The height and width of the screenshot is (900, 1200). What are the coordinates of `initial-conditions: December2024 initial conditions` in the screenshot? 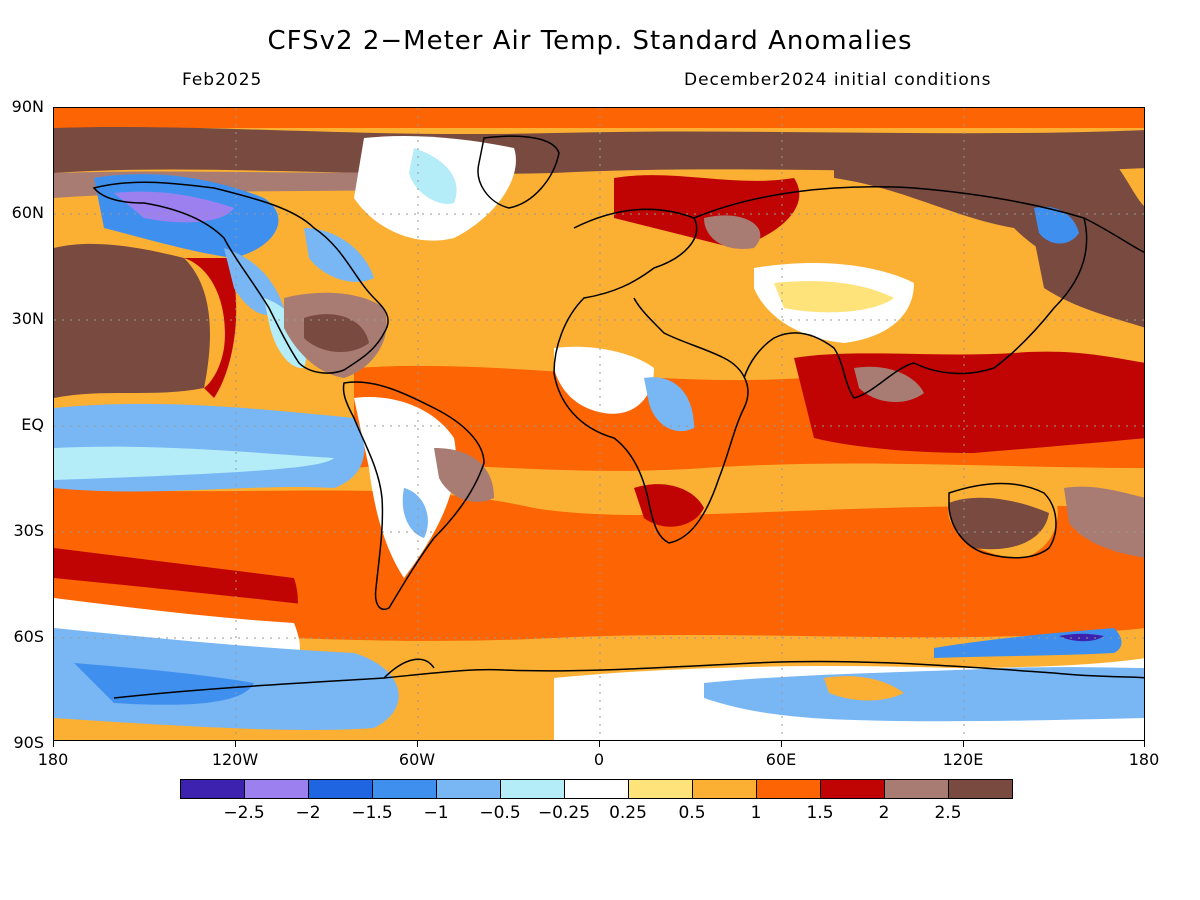 It's located at (838, 80).